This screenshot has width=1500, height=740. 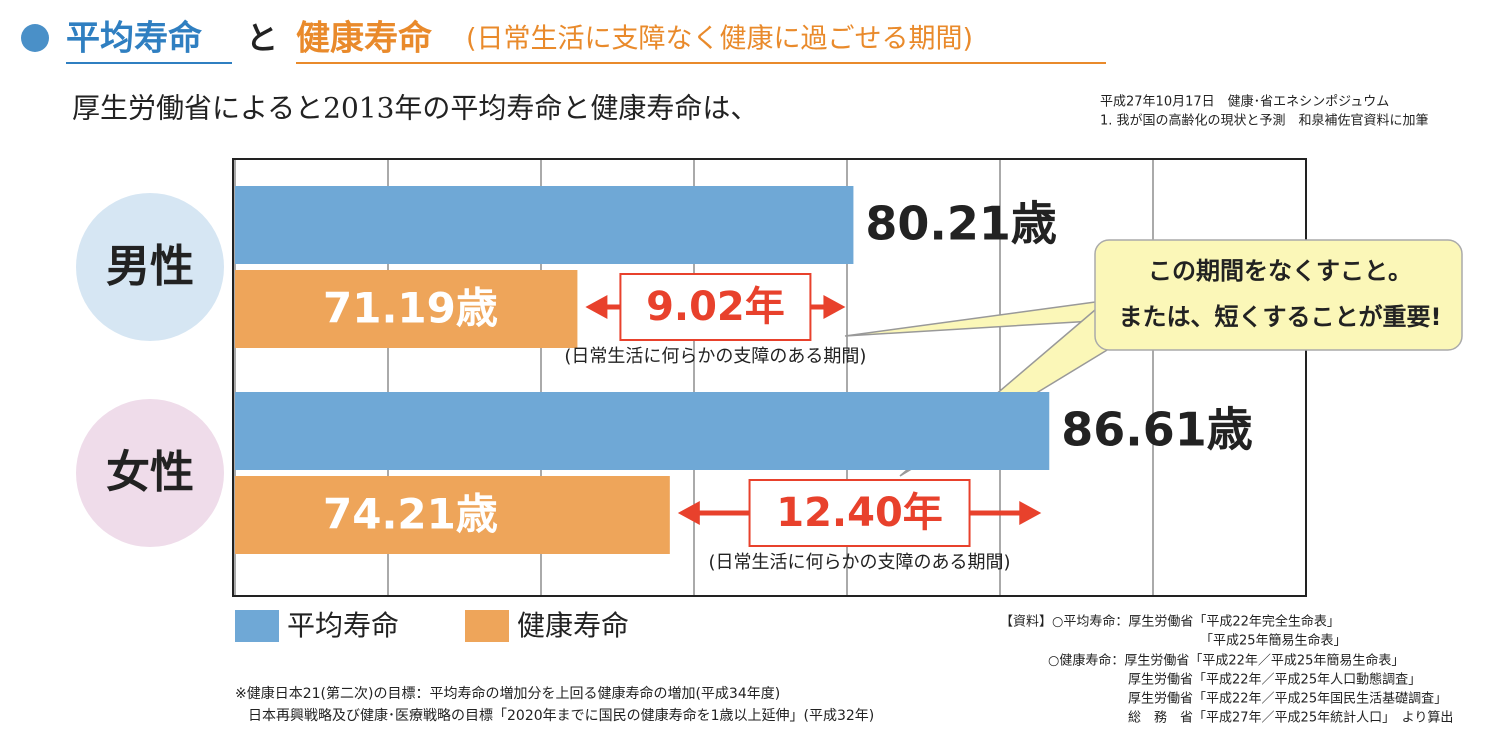 I want to click on value-label: 71.19歳, so click(x=410, y=308).